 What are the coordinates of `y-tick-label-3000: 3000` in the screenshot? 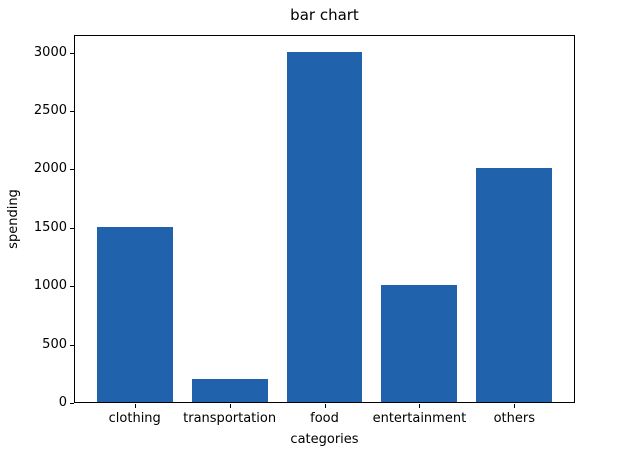 It's located at (50, 52).